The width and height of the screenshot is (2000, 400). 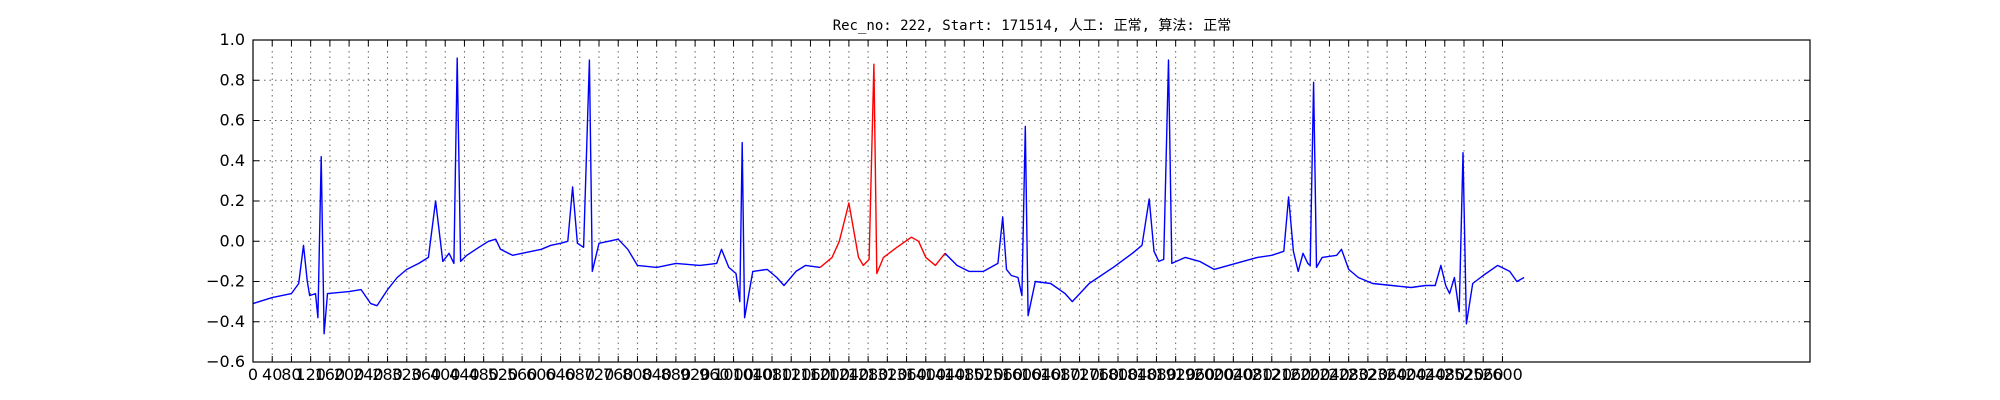 What do you see at coordinates (232, 160) in the screenshot?
I see `y-tick-label: 0.4` at bounding box center [232, 160].